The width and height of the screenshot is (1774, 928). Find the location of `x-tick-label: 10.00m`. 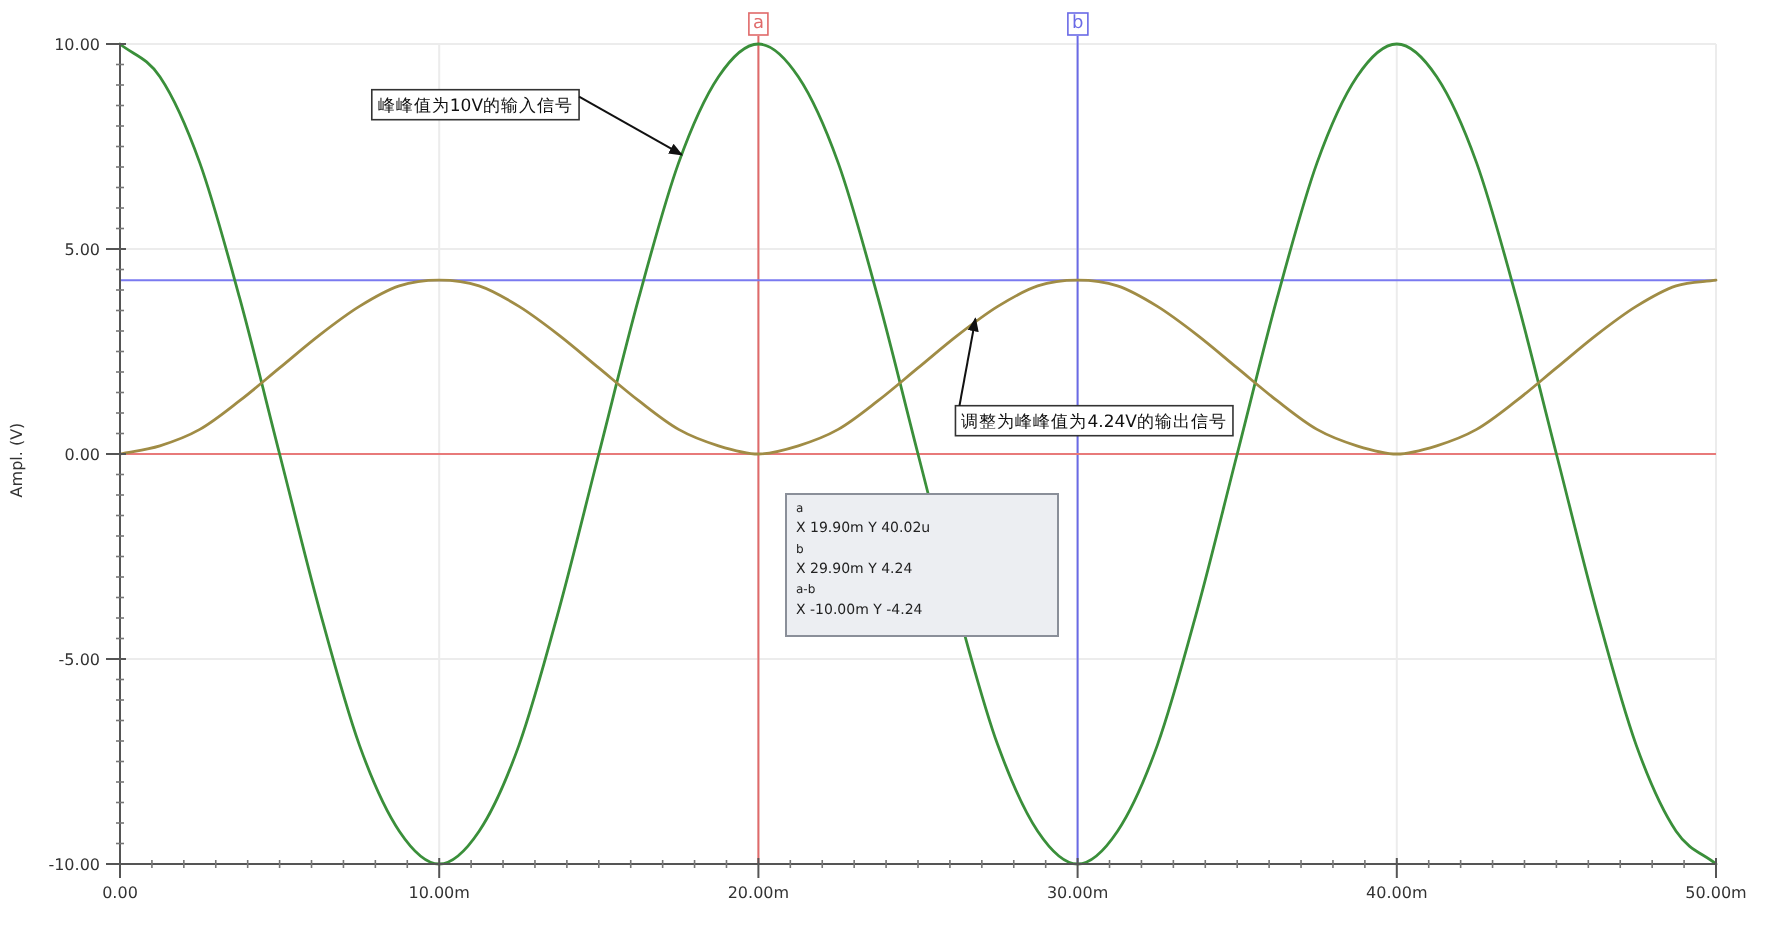

x-tick-label: 10.00m is located at coordinates (439, 893).